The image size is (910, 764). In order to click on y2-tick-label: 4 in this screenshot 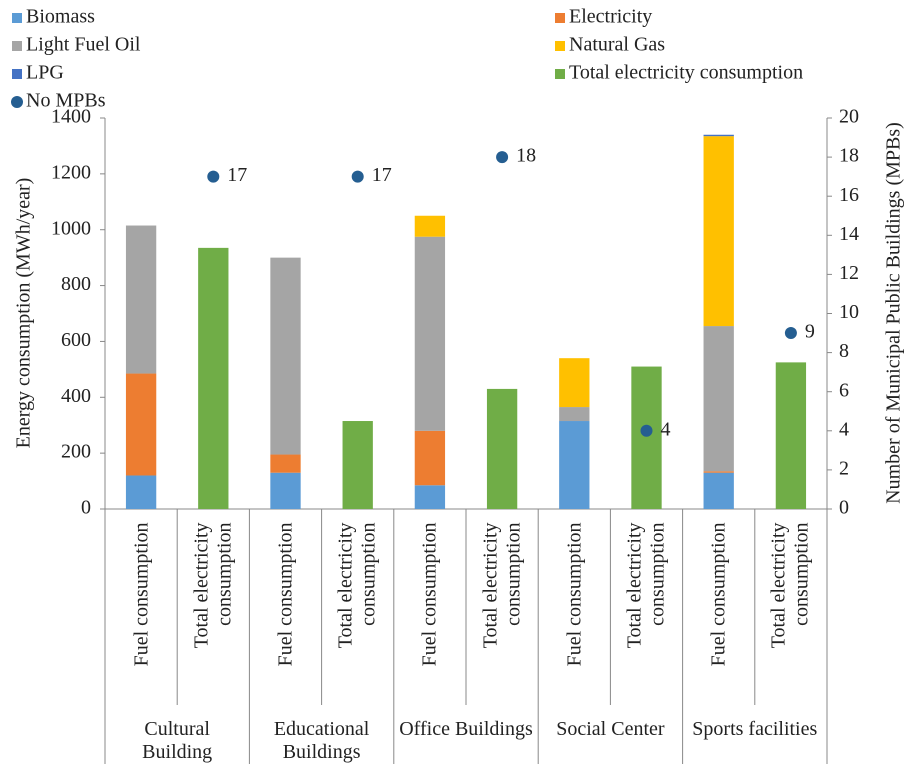, I will do `click(844, 429)`.